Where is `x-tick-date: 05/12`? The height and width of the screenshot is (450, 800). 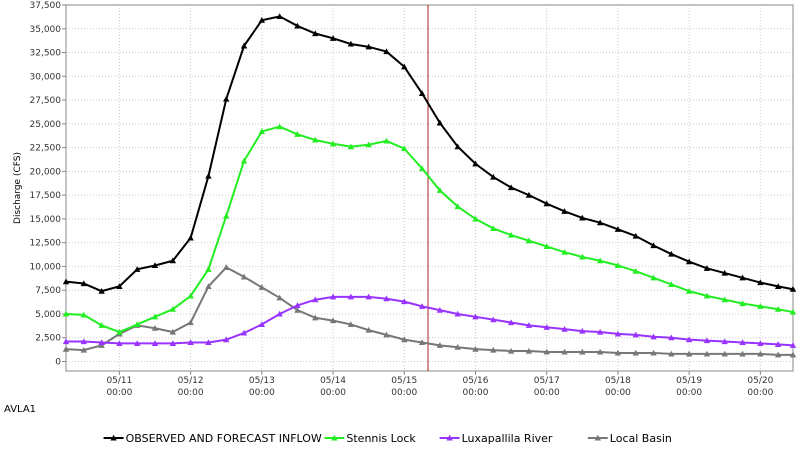
x-tick-date: 05/12 is located at coordinates (191, 381).